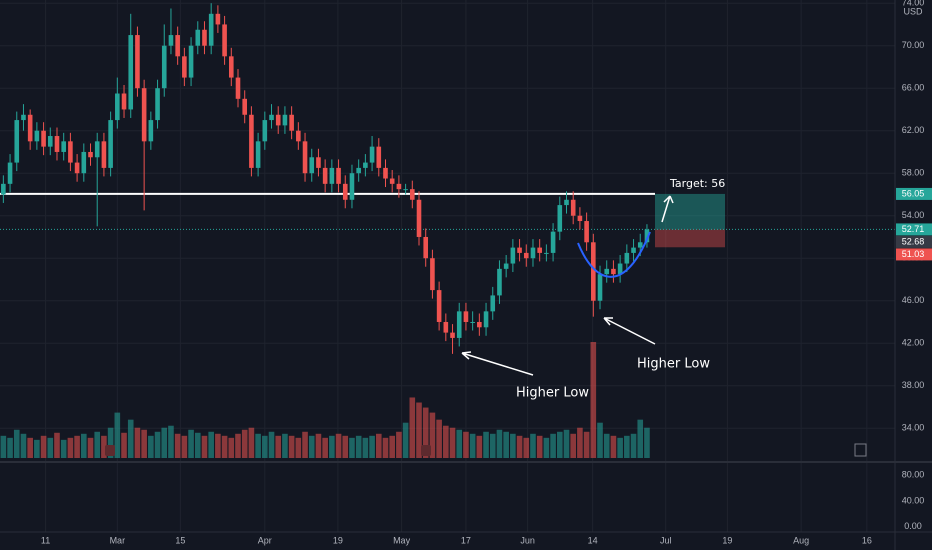  Describe the element at coordinates (801, 540) in the screenshot. I see `x-tick-label: Aug` at that location.